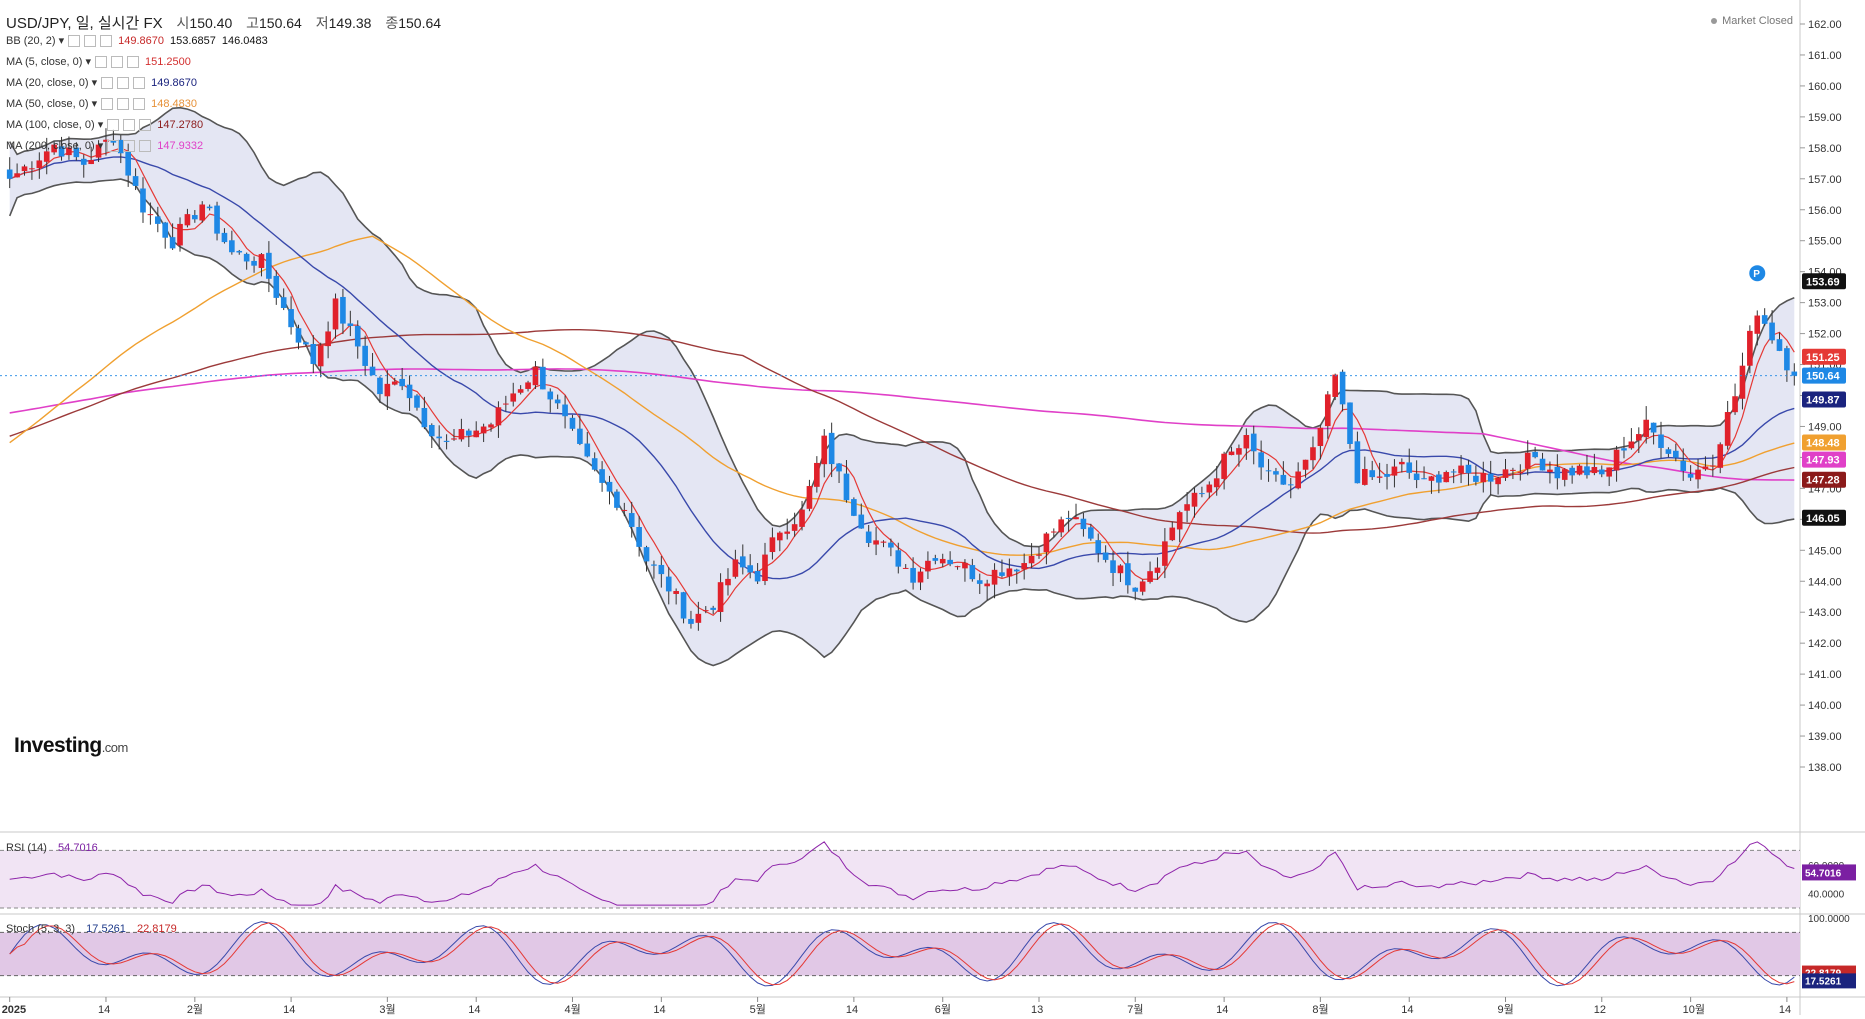  I want to click on price-marker-box, so click(1824, 375).